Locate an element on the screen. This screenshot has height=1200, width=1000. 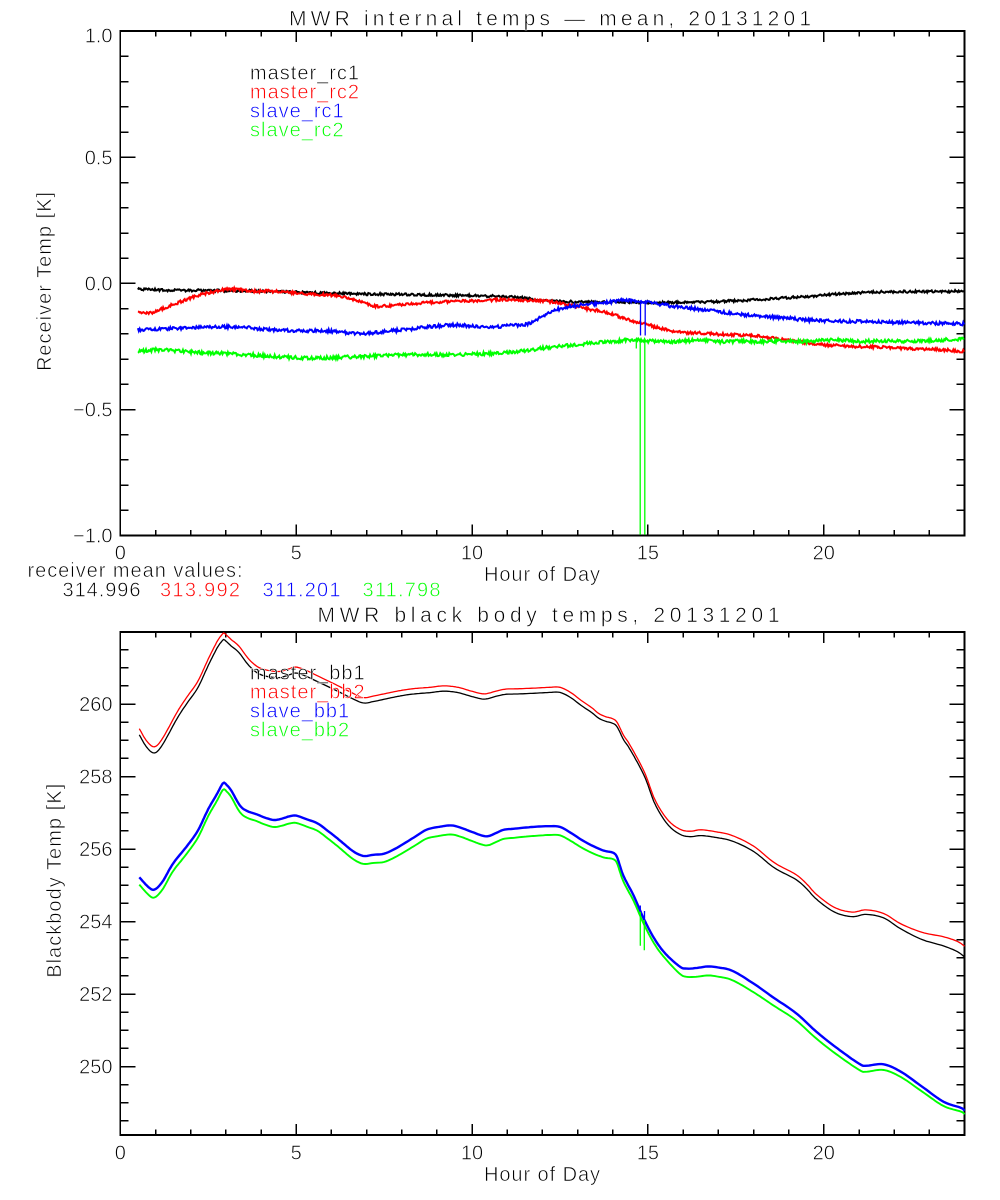
svg-text: 256 is located at coordinates (95, 850).